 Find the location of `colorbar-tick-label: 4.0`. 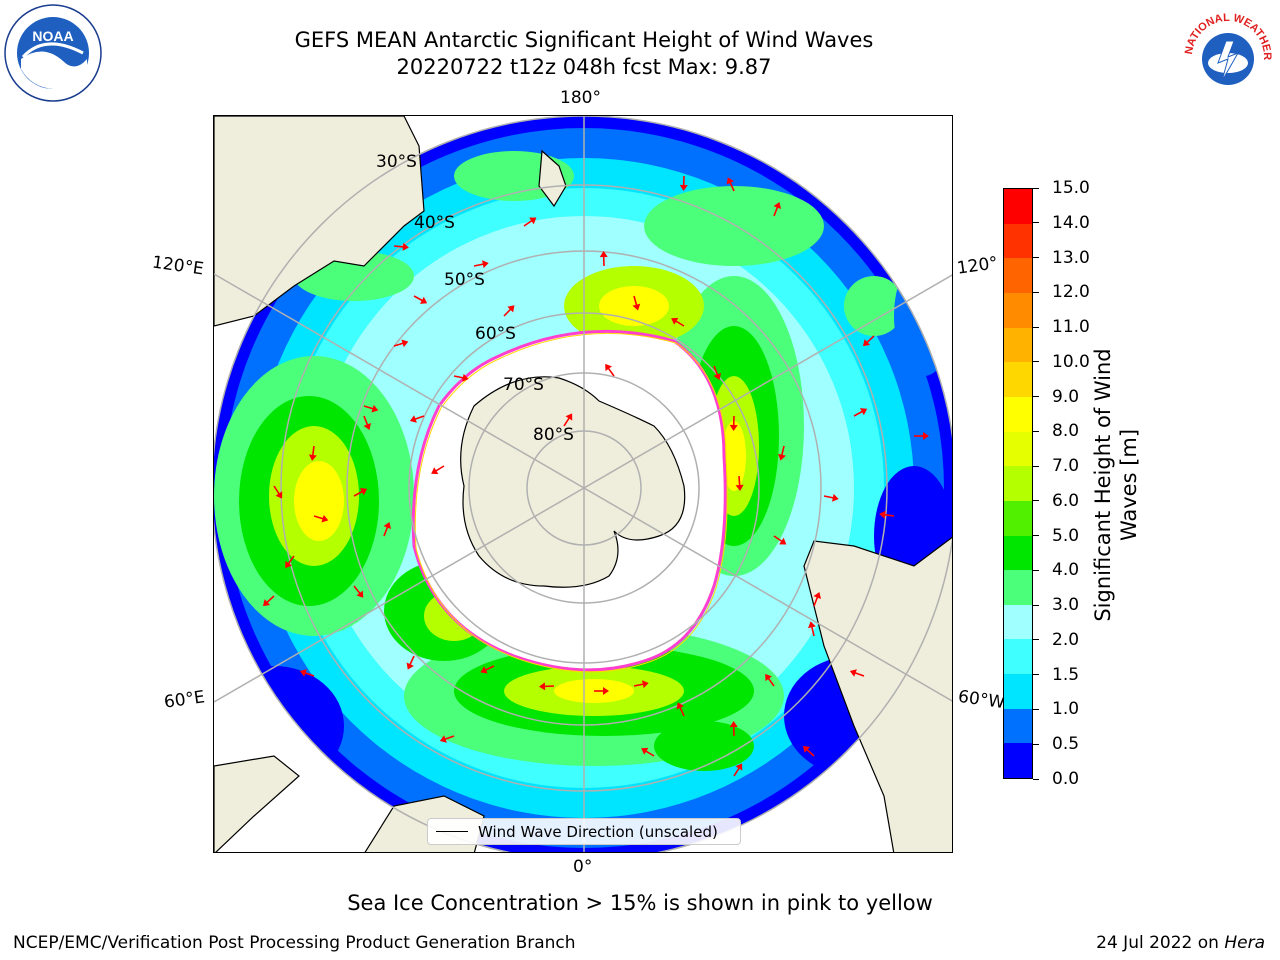

colorbar-tick-label: 4.0 is located at coordinates (1066, 570).